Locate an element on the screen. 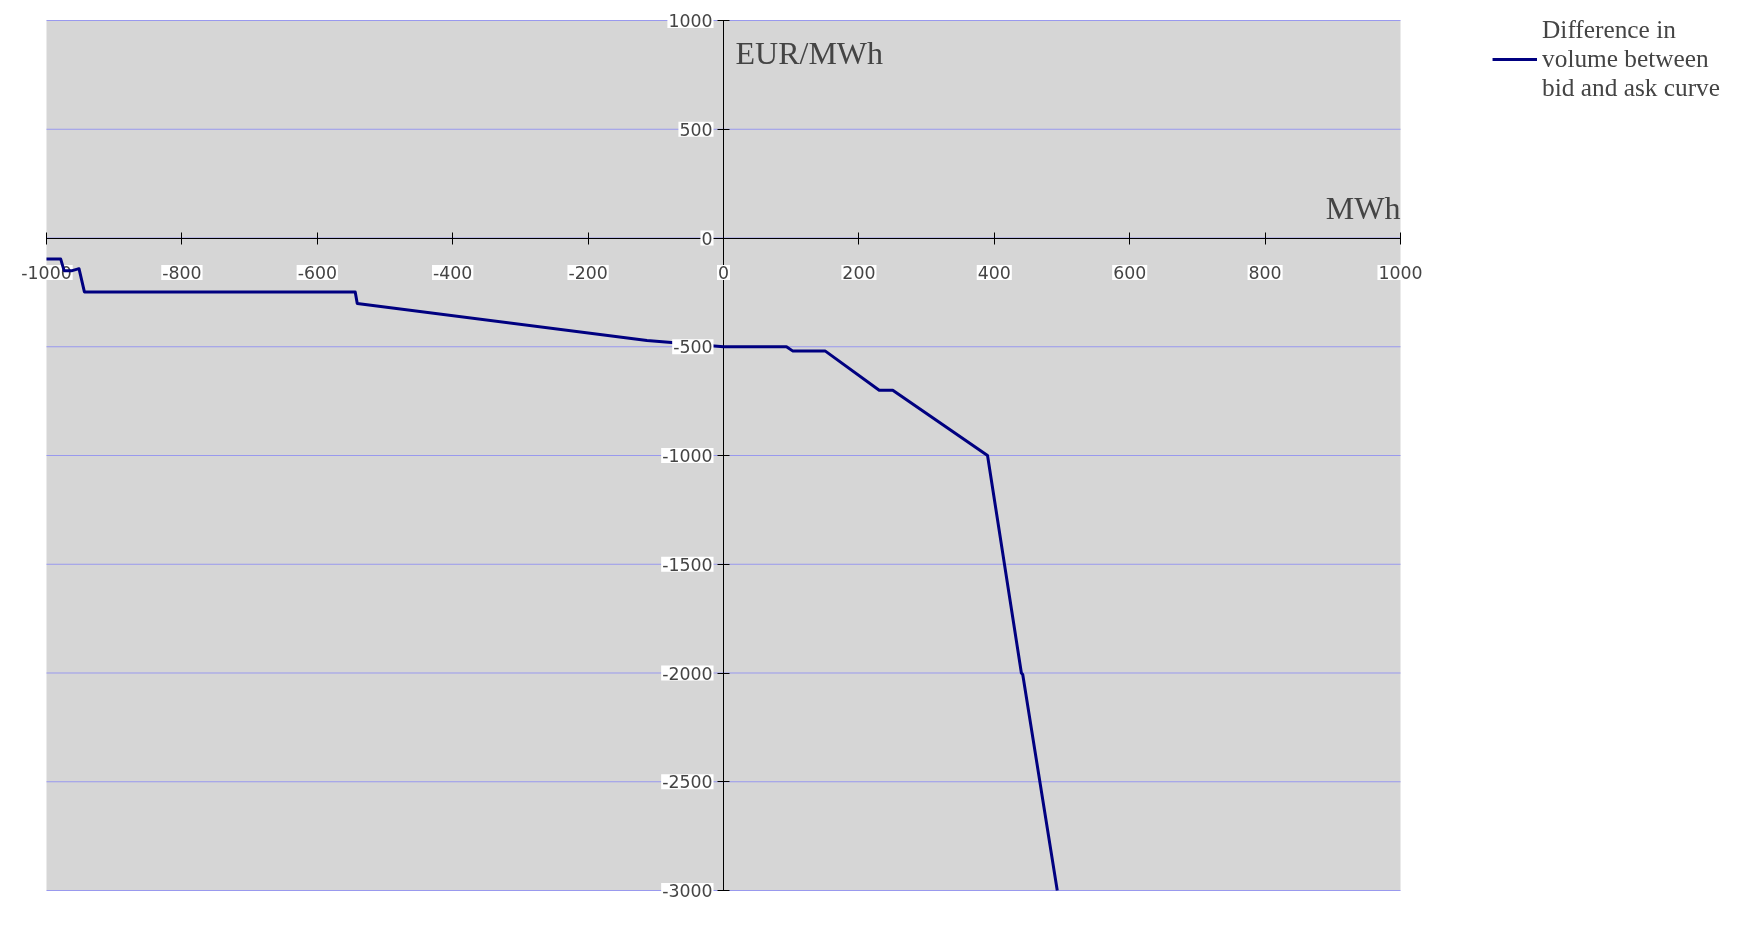 The image size is (1742, 942). y-tick-label: 1000 is located at coordinates (690, 21).